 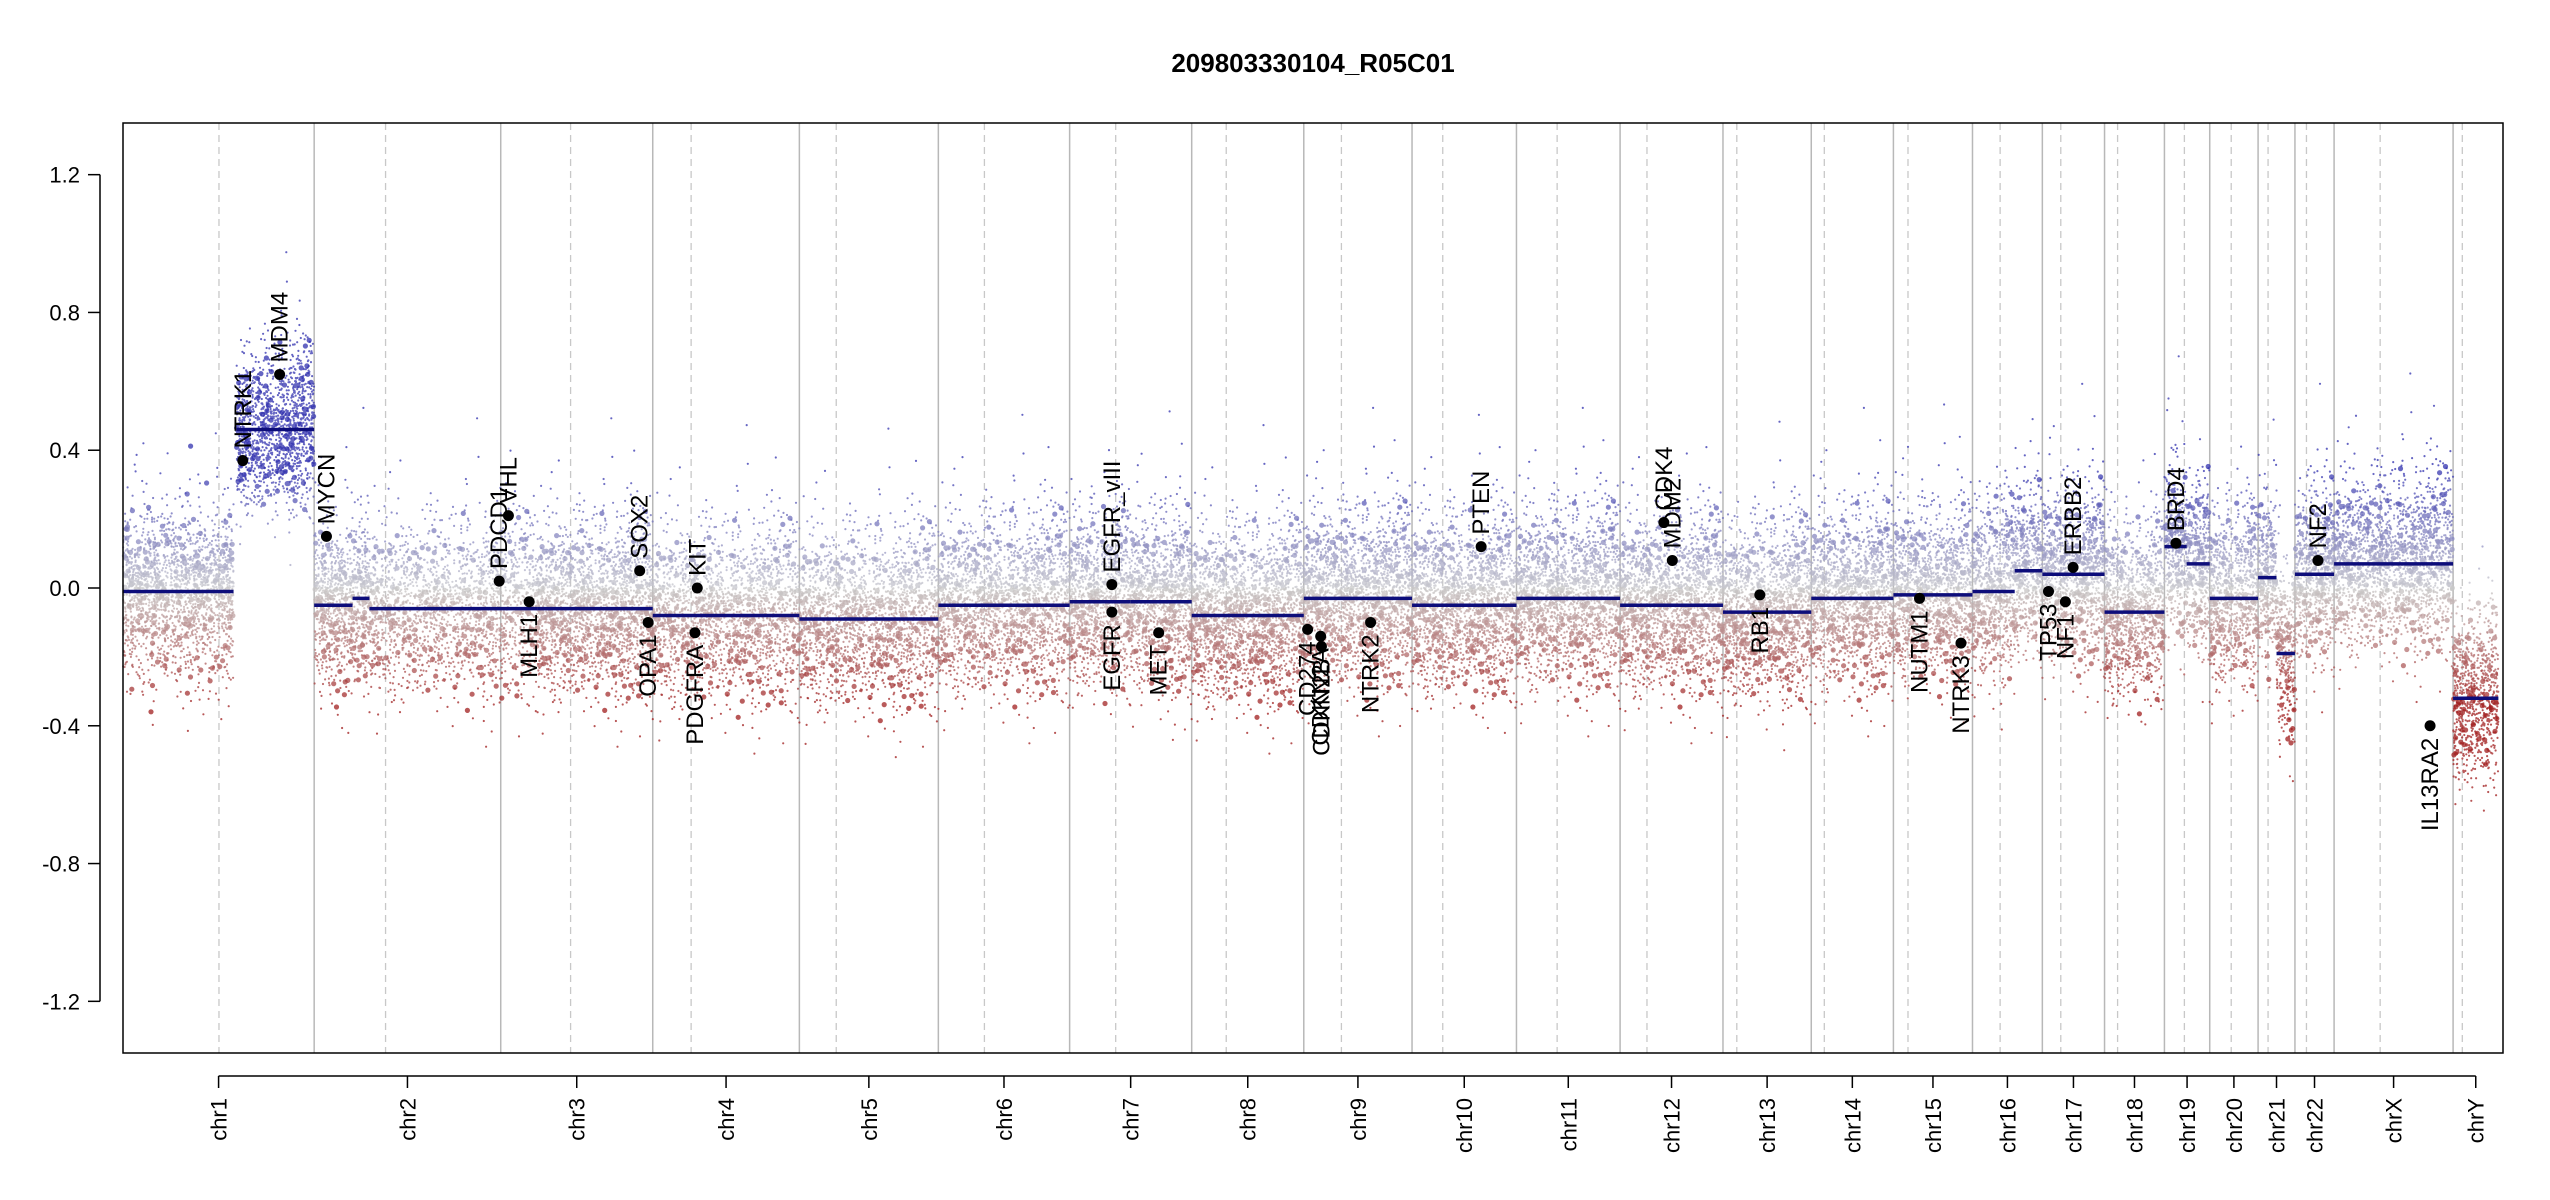 I want to click on y-tick-label: 0.8, so click(x=64, y=312).